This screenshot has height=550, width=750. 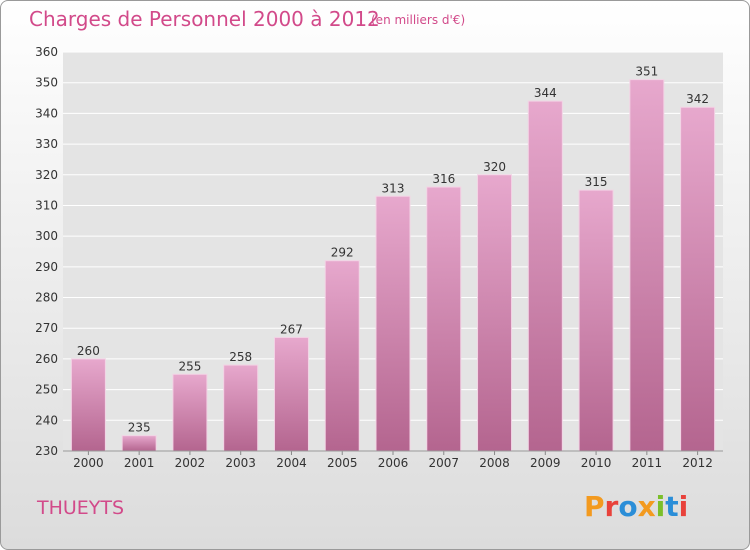 What do you see at coordinates (46, 236) in the screenshot?
I see `y-tick-label: 300` at bounding box center [46, 236].